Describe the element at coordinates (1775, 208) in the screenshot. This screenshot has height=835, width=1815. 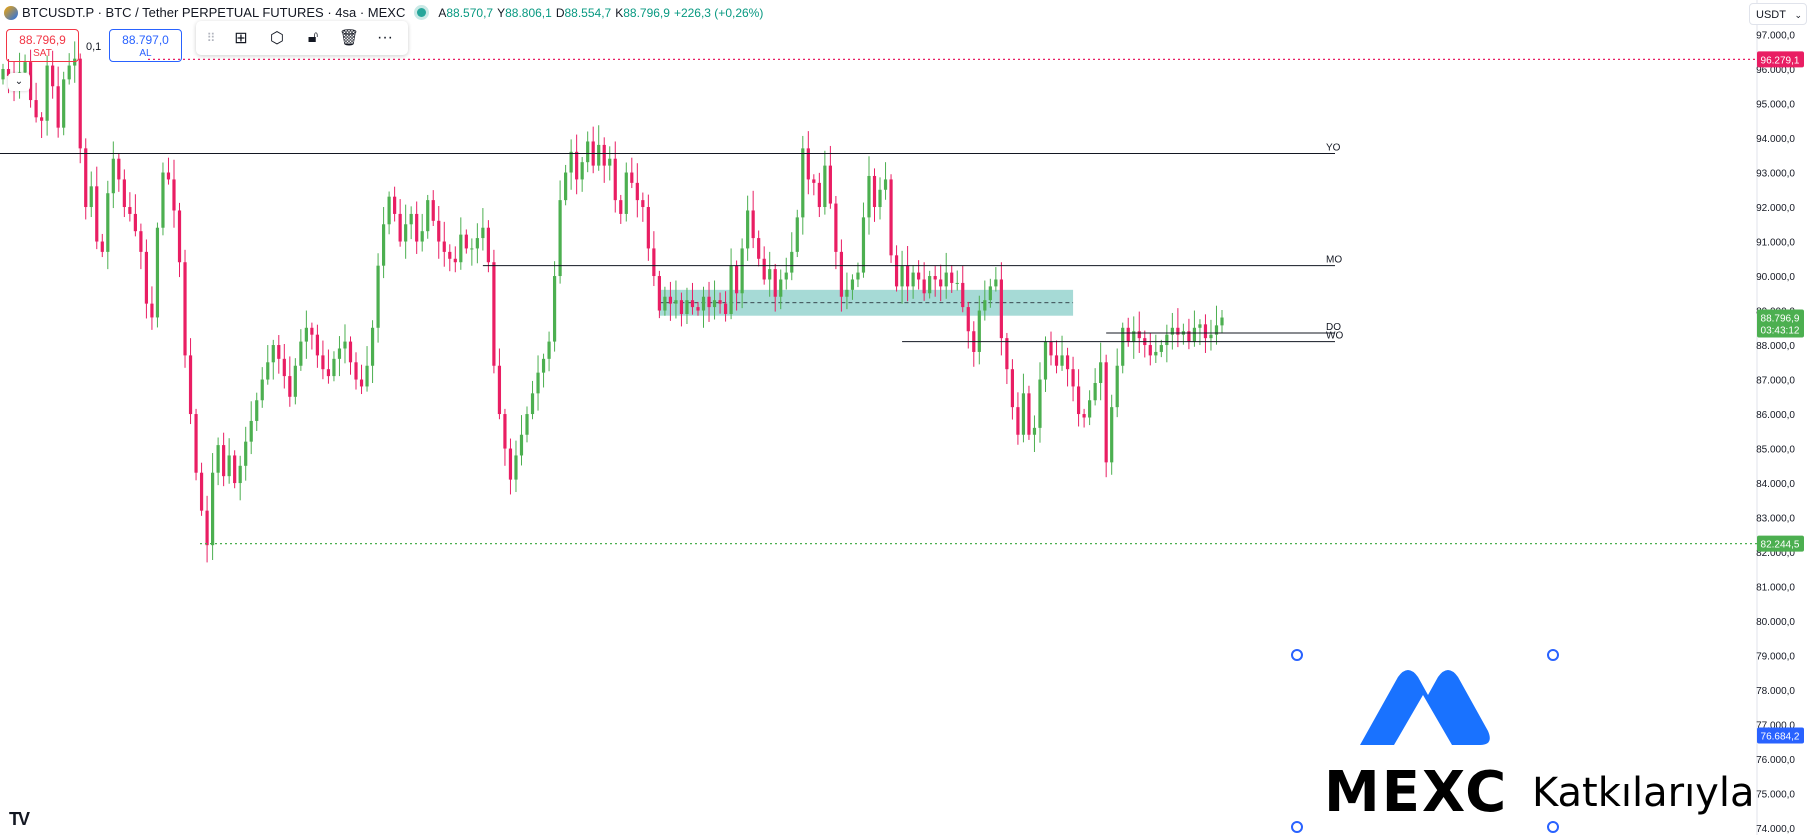
I see `y-tick-label: 92.000,0` at that location.